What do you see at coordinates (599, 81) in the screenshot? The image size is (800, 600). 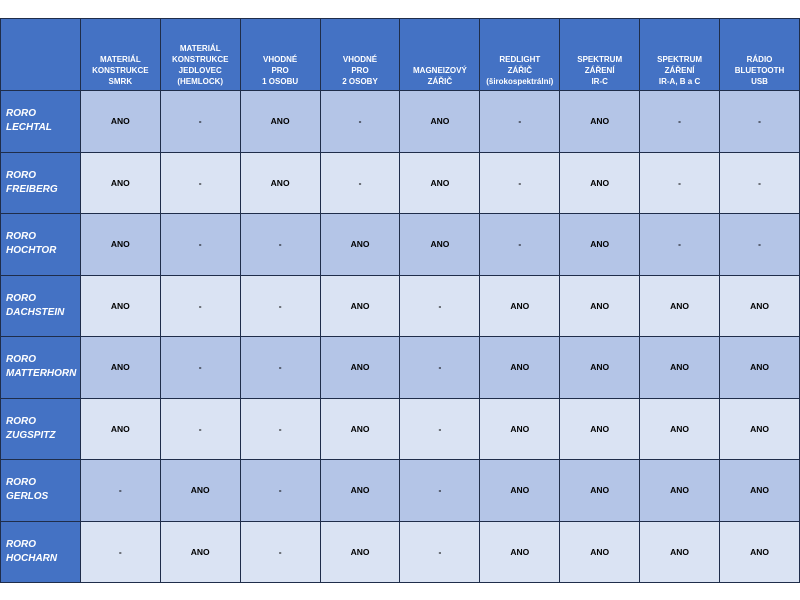 I see `column-header-line: IR-C` at bounding box center [599, 81].